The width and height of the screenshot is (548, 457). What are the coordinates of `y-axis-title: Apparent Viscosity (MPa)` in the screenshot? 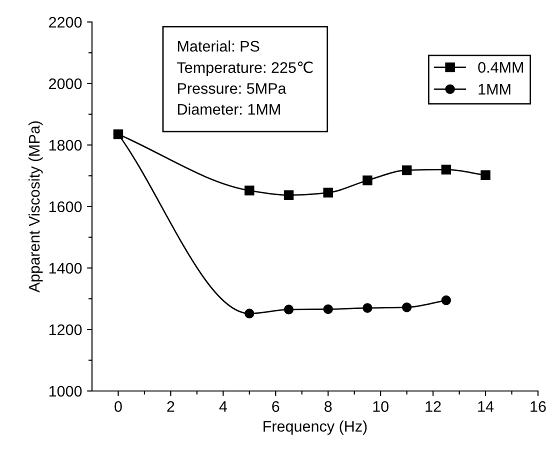 It's located at (35, 207).